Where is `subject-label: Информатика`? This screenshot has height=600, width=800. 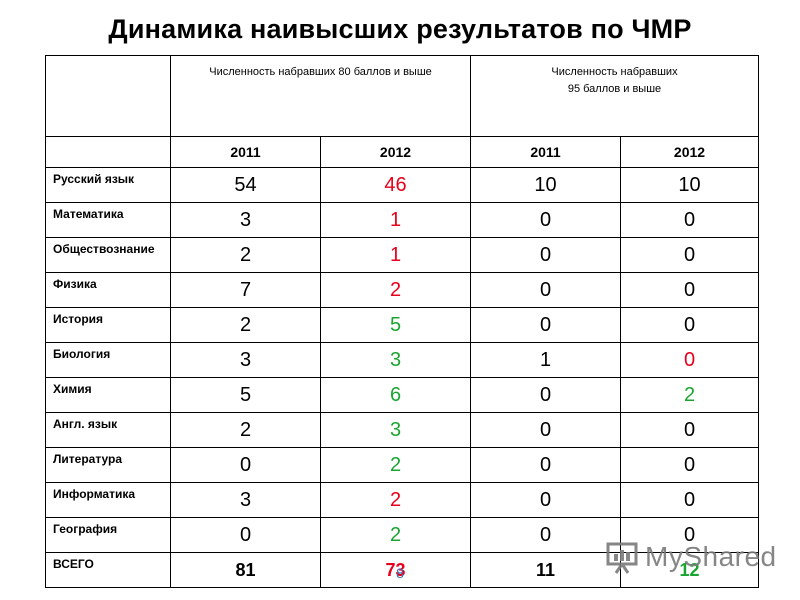
subject-label: Информатика is located at coordinates (108, 500).